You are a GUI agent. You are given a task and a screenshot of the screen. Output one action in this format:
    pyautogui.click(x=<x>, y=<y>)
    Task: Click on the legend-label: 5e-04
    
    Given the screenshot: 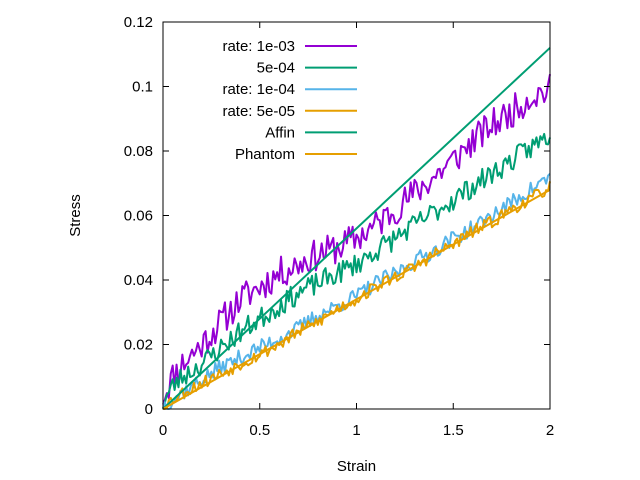 What is the action you would take?
    pyautogui.click(x=276, y=68)
    